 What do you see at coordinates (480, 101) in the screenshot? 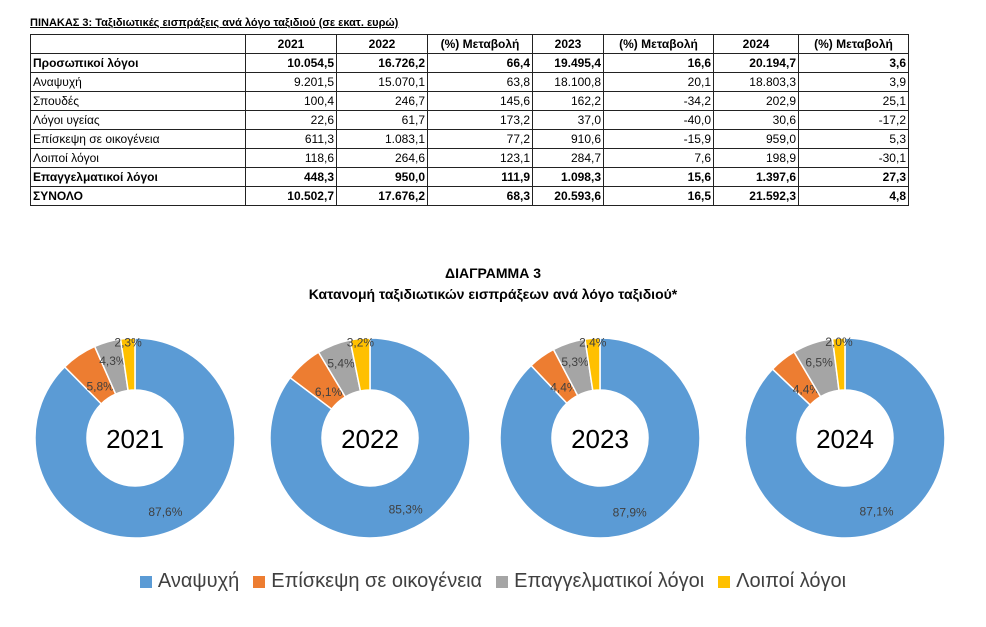
I see `table-cell: 145,6` at bounding box center [480, 101].